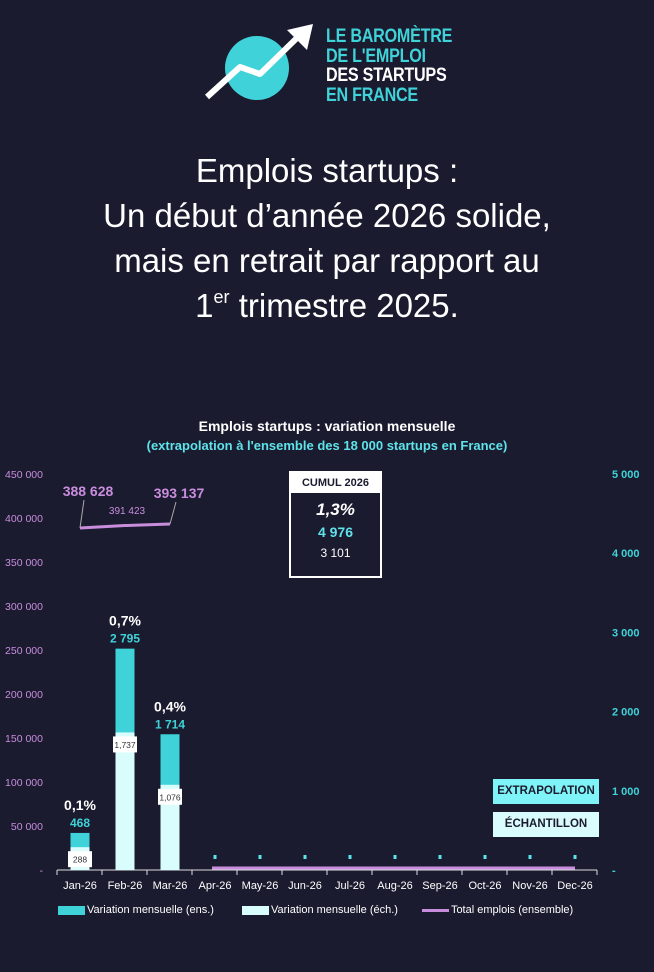 This screenshot has width=654, height=972. I want to click on x-axis-label: Aug-26, so click(394, 886).